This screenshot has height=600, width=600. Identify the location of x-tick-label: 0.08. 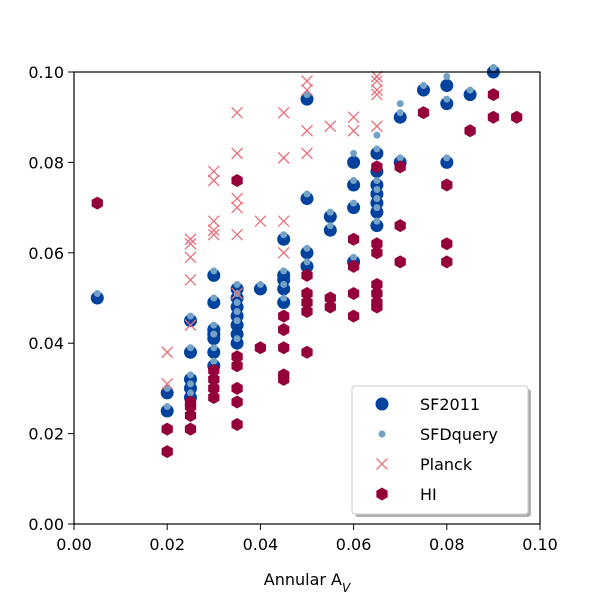
(447, 544).